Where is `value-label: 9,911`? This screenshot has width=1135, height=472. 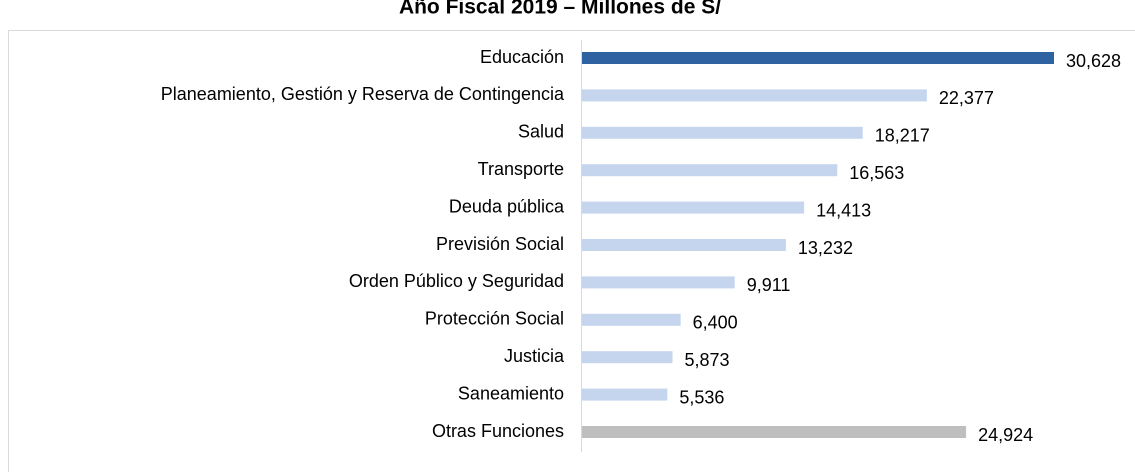 value-label: 9,911 is located at coordinates (769, 285).